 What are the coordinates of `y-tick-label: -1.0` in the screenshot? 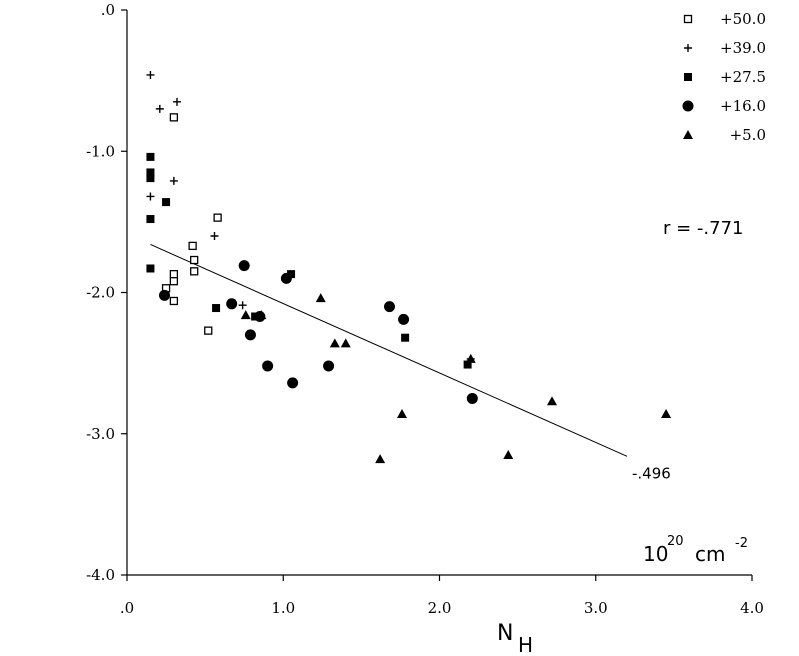 It's located at (100, 151).